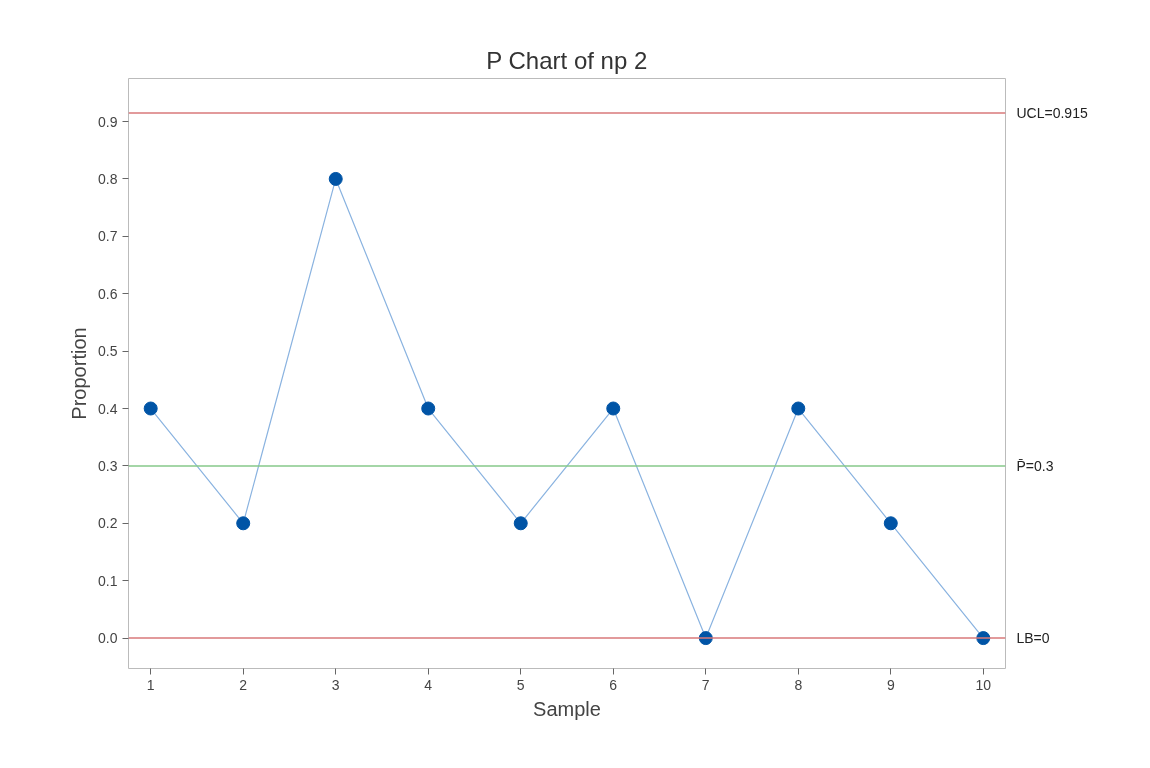  What do you see at coordinates (890, 684) in the screenshot?
I see `x-tick-label: 9` at bounding box center [890, 684].